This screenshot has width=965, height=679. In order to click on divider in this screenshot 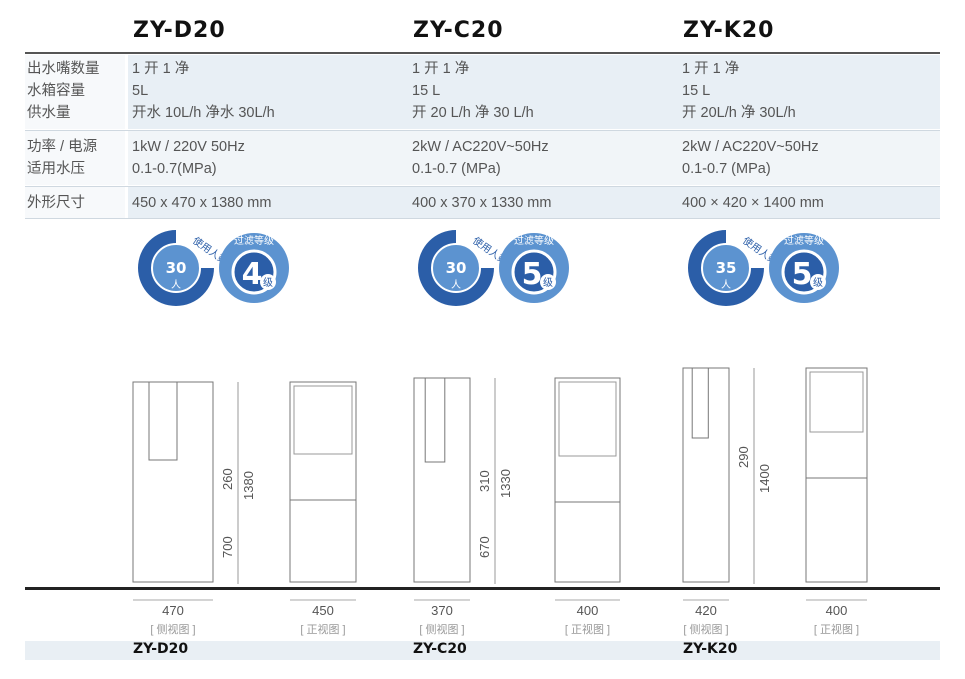, I will do `click(482, 53)`.